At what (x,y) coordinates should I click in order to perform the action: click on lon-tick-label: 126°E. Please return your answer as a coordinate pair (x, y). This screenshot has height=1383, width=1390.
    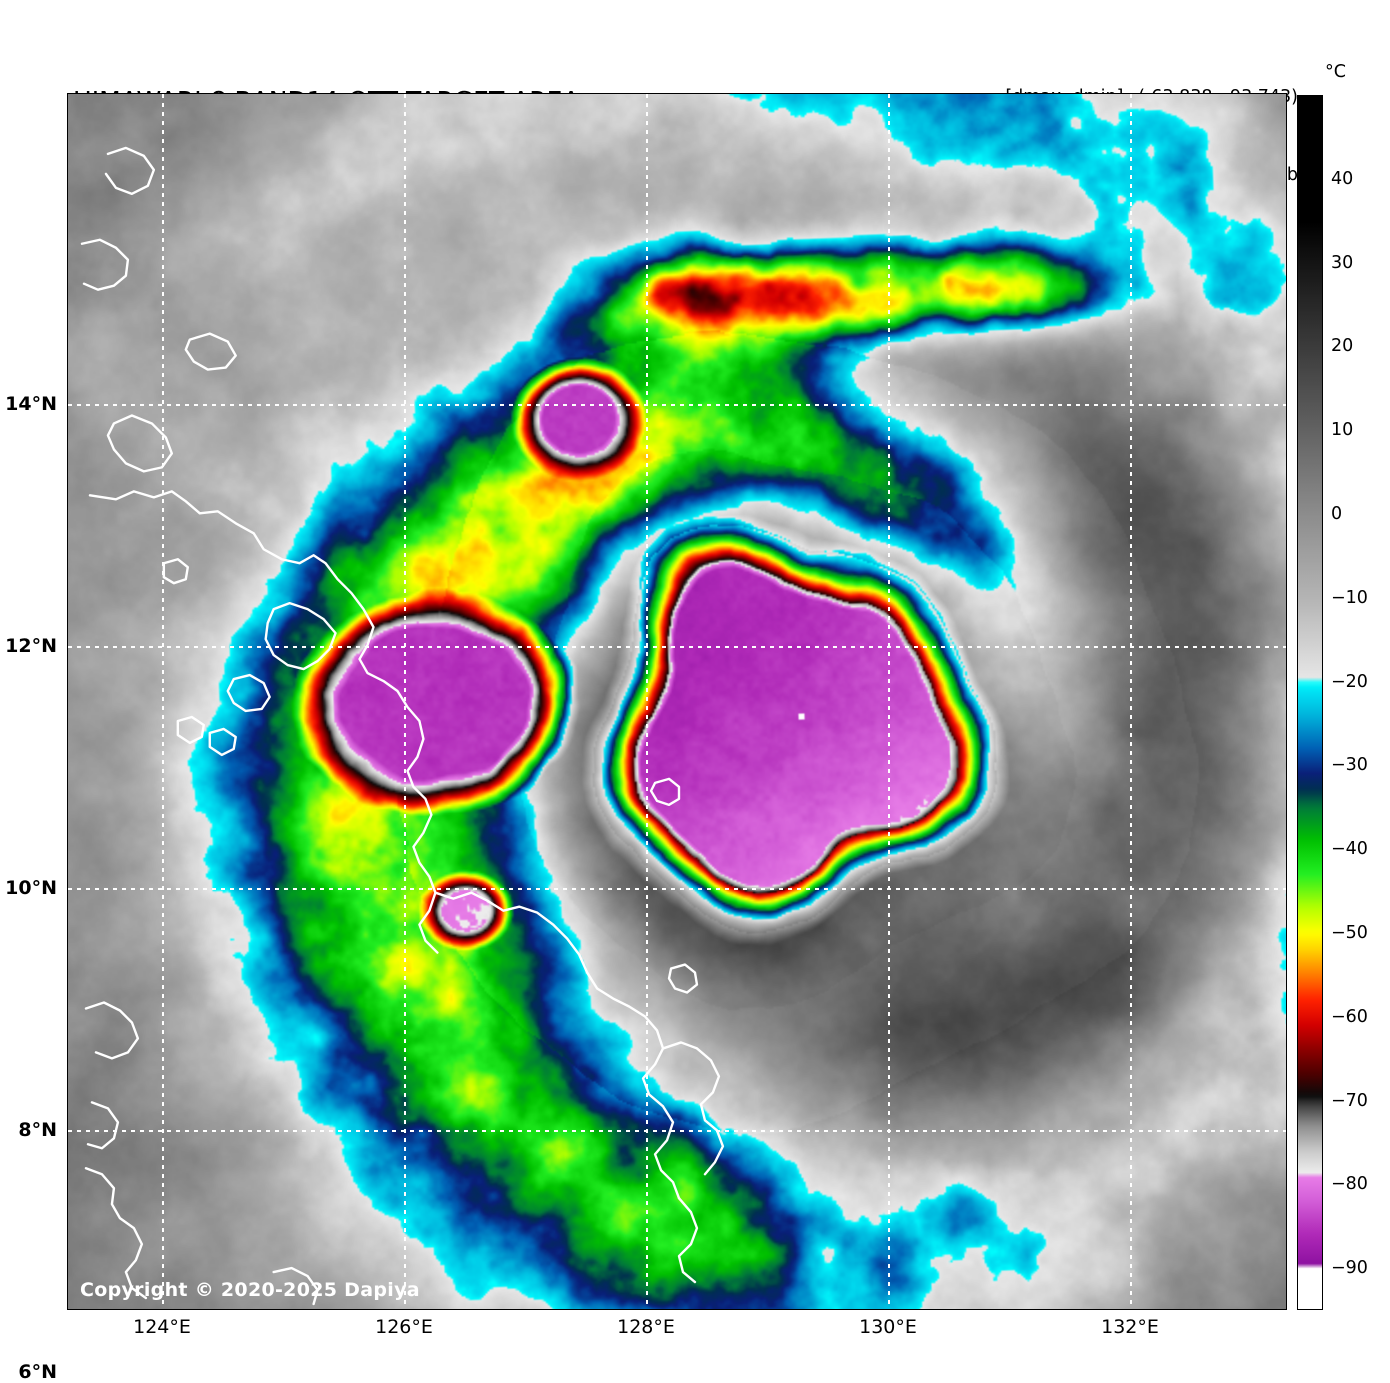
    Looking at the image, I should click on (404, 1327).